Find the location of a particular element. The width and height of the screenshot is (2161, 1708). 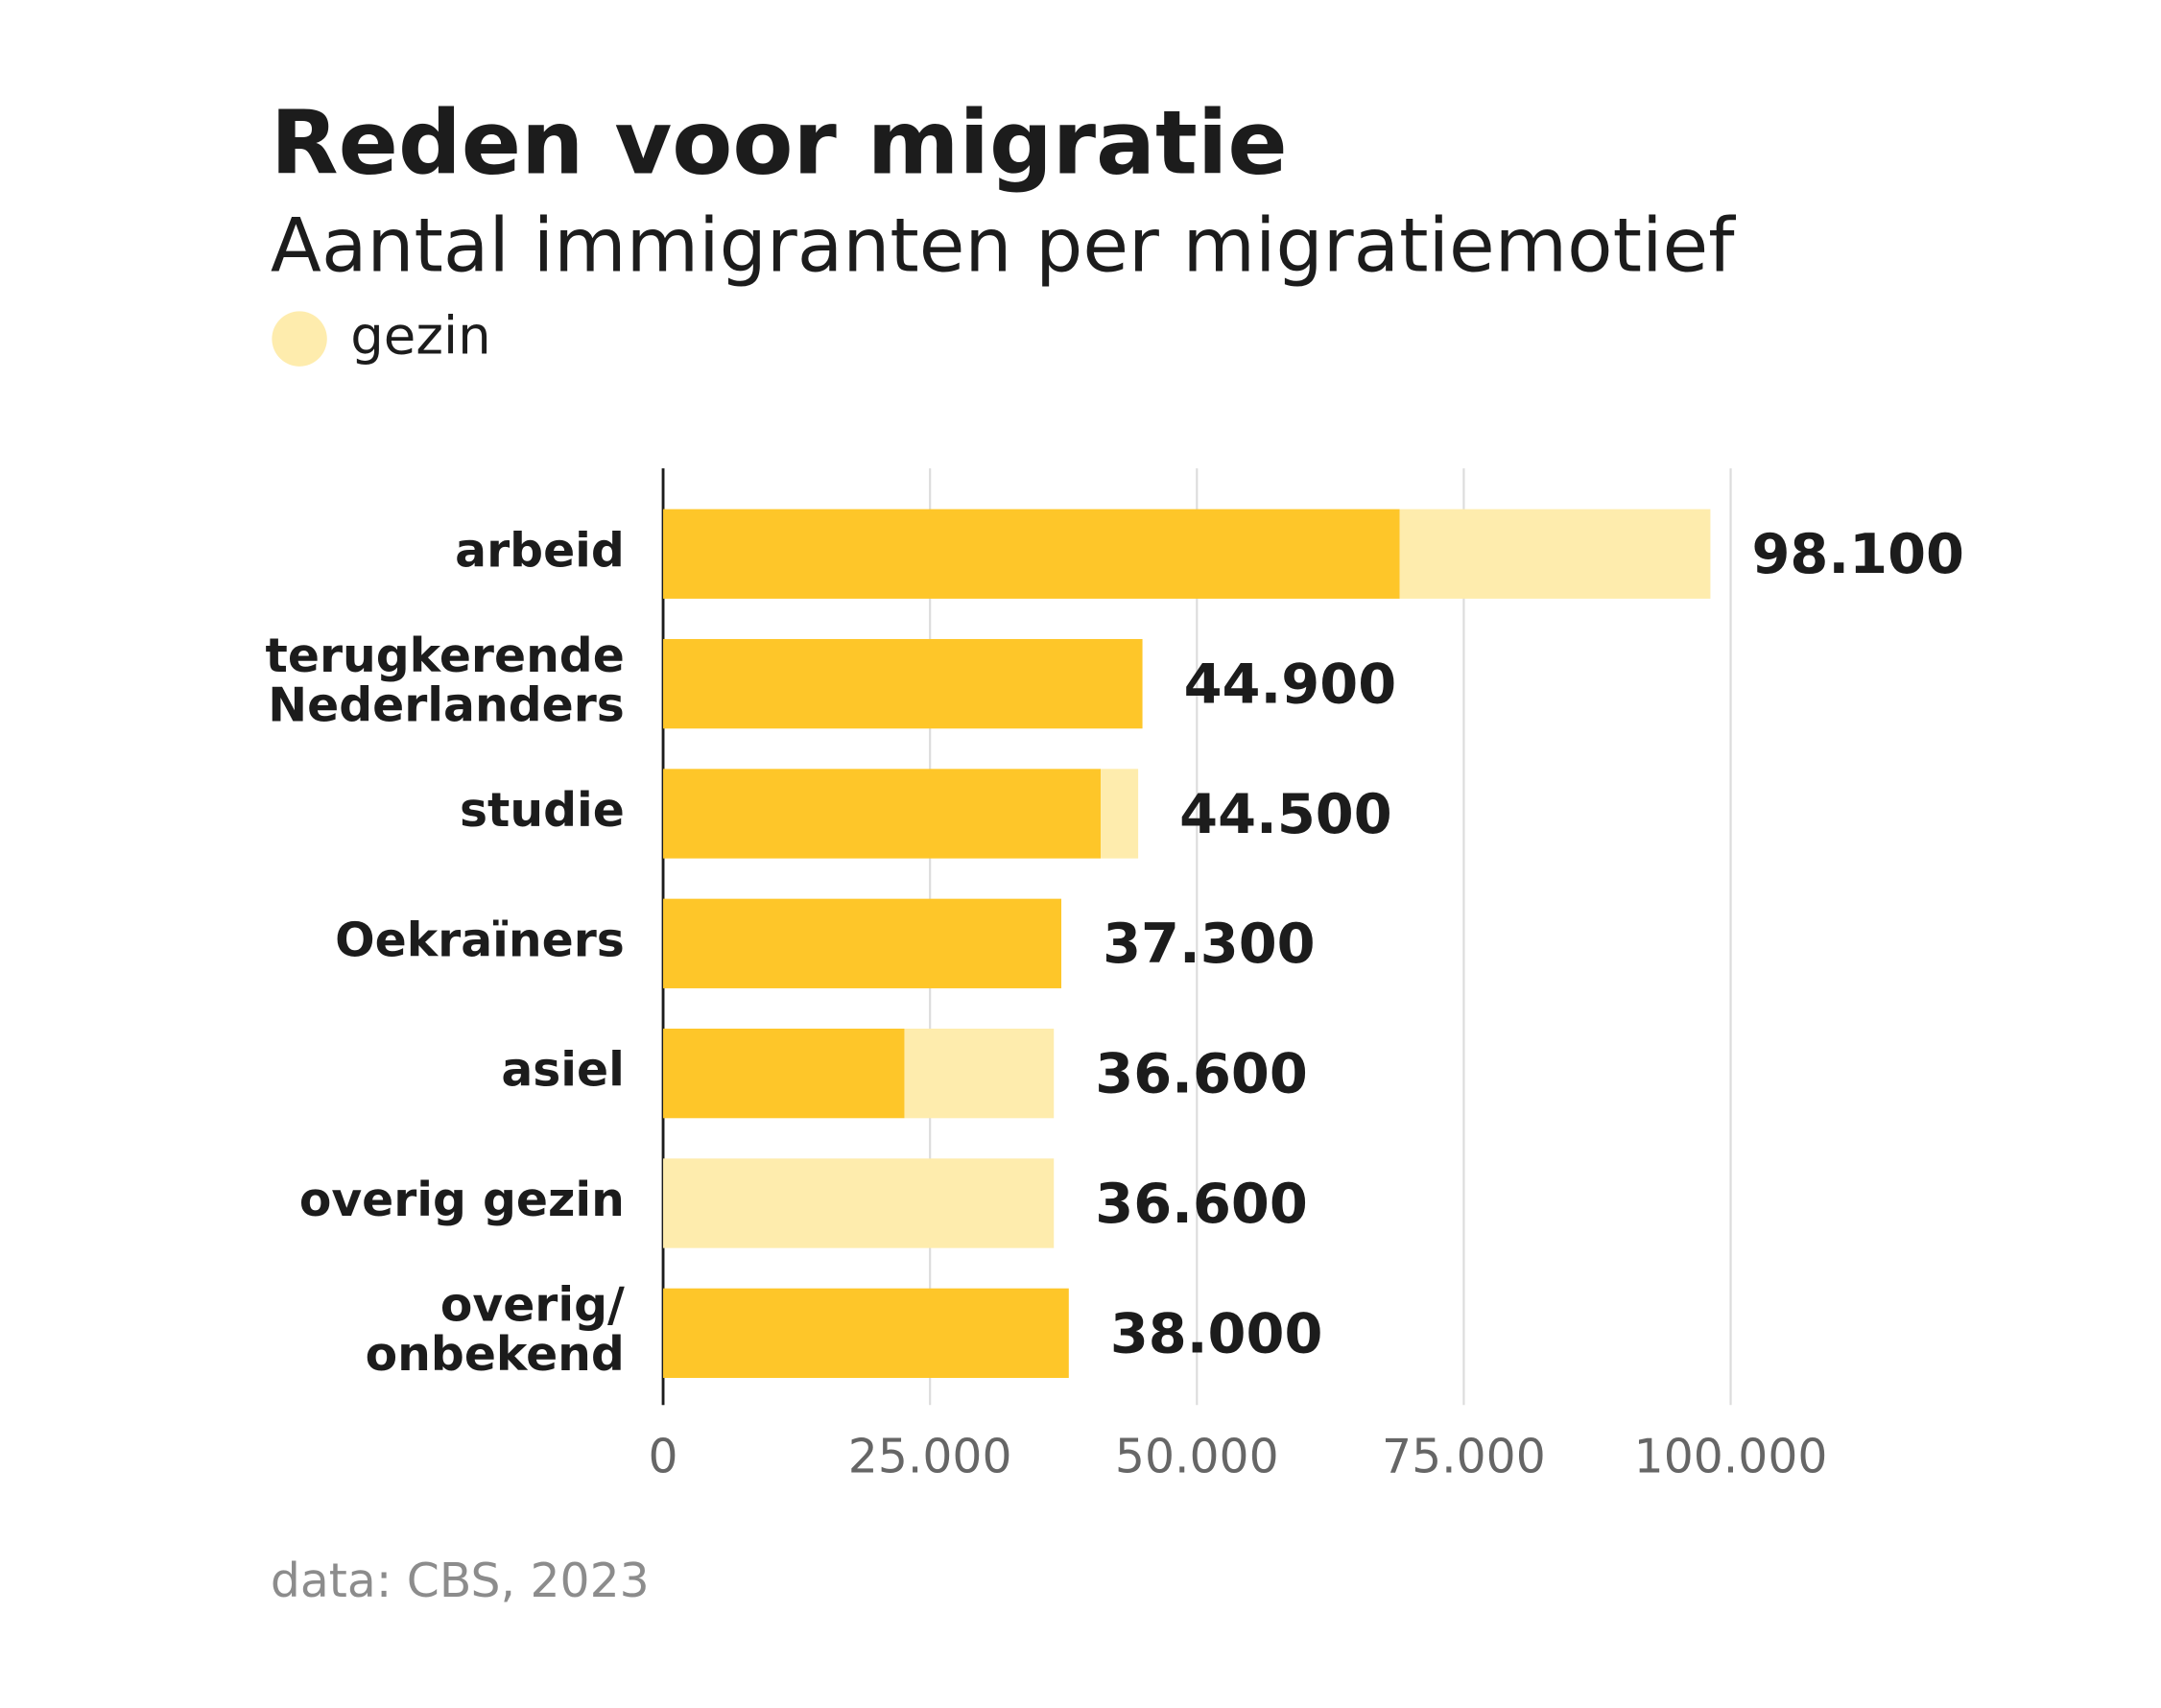

value-label: 38.000 is located at coordinates (1217, 1333).